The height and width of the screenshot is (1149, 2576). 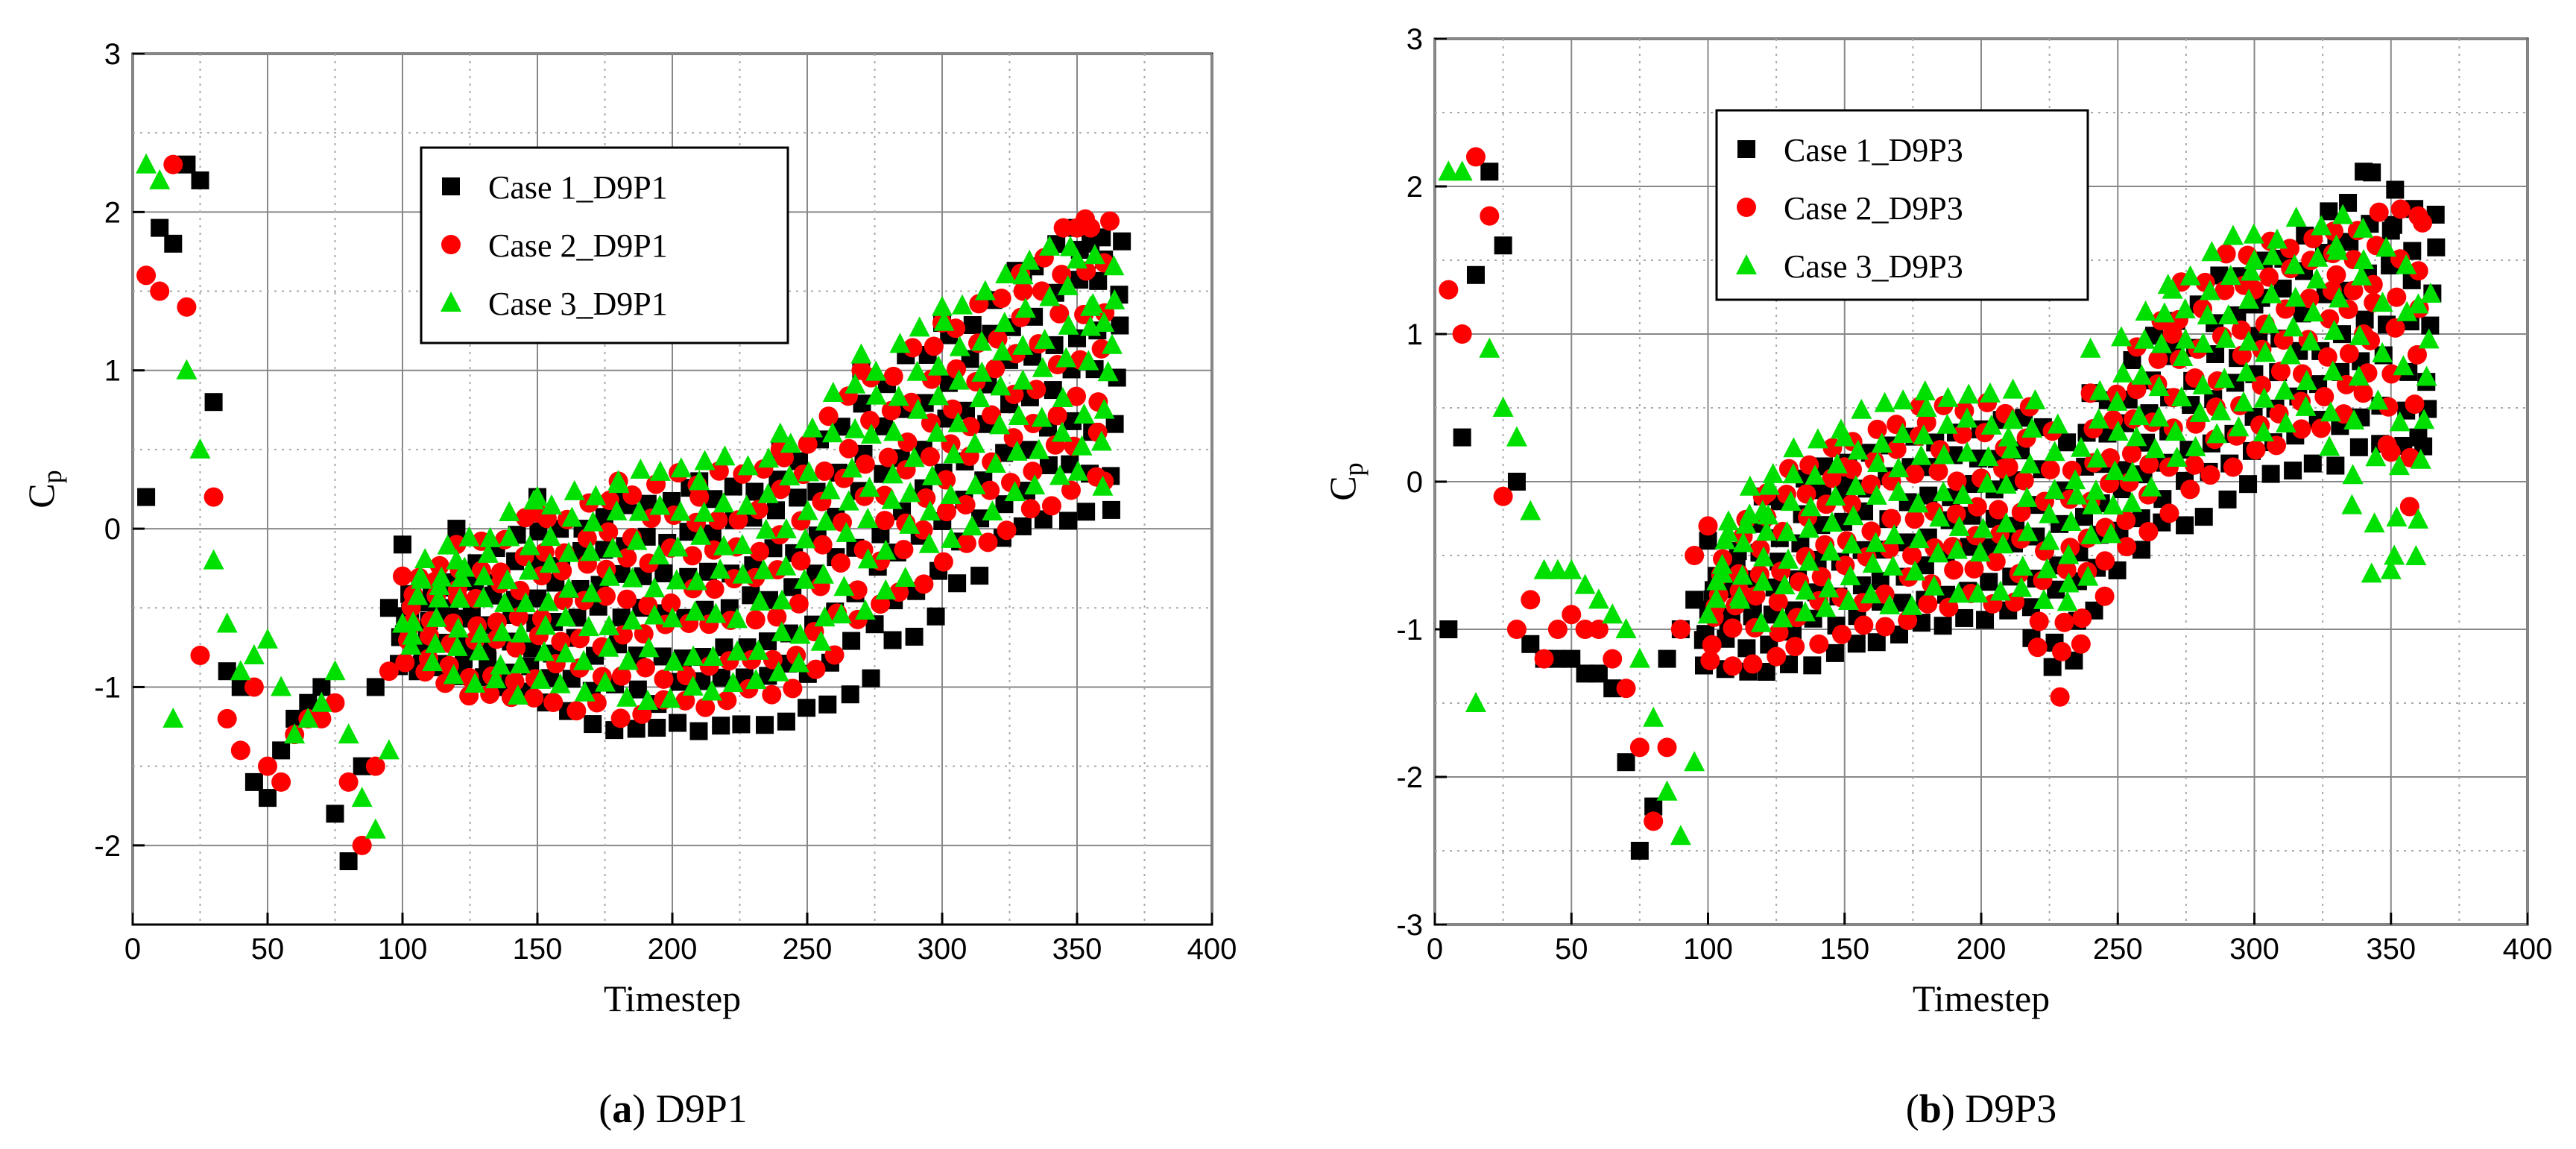 I want to click on legend: Case 1_D9P1 Case 2_D9P1 Case 3_D9P1, so click(x=604, y=245).